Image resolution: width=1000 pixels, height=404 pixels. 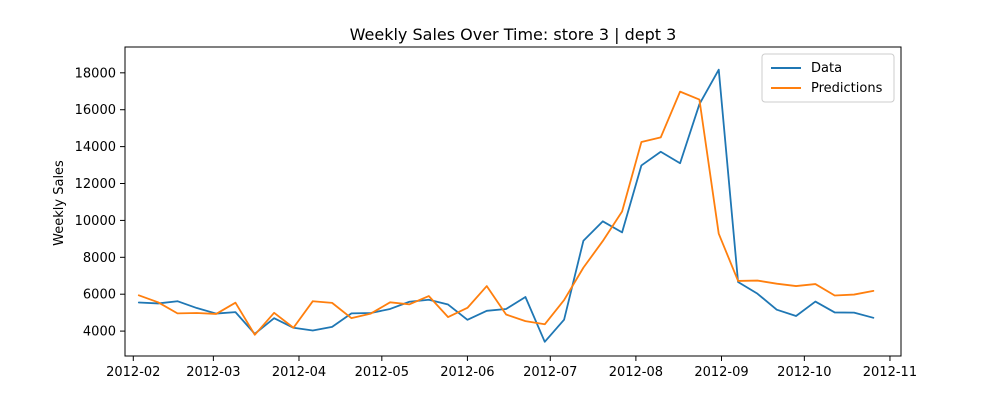 What do you see at coordinates (99, 332) in the screenshot?
I see `y-tick-label: 4000` at bounding box center [99, 332].